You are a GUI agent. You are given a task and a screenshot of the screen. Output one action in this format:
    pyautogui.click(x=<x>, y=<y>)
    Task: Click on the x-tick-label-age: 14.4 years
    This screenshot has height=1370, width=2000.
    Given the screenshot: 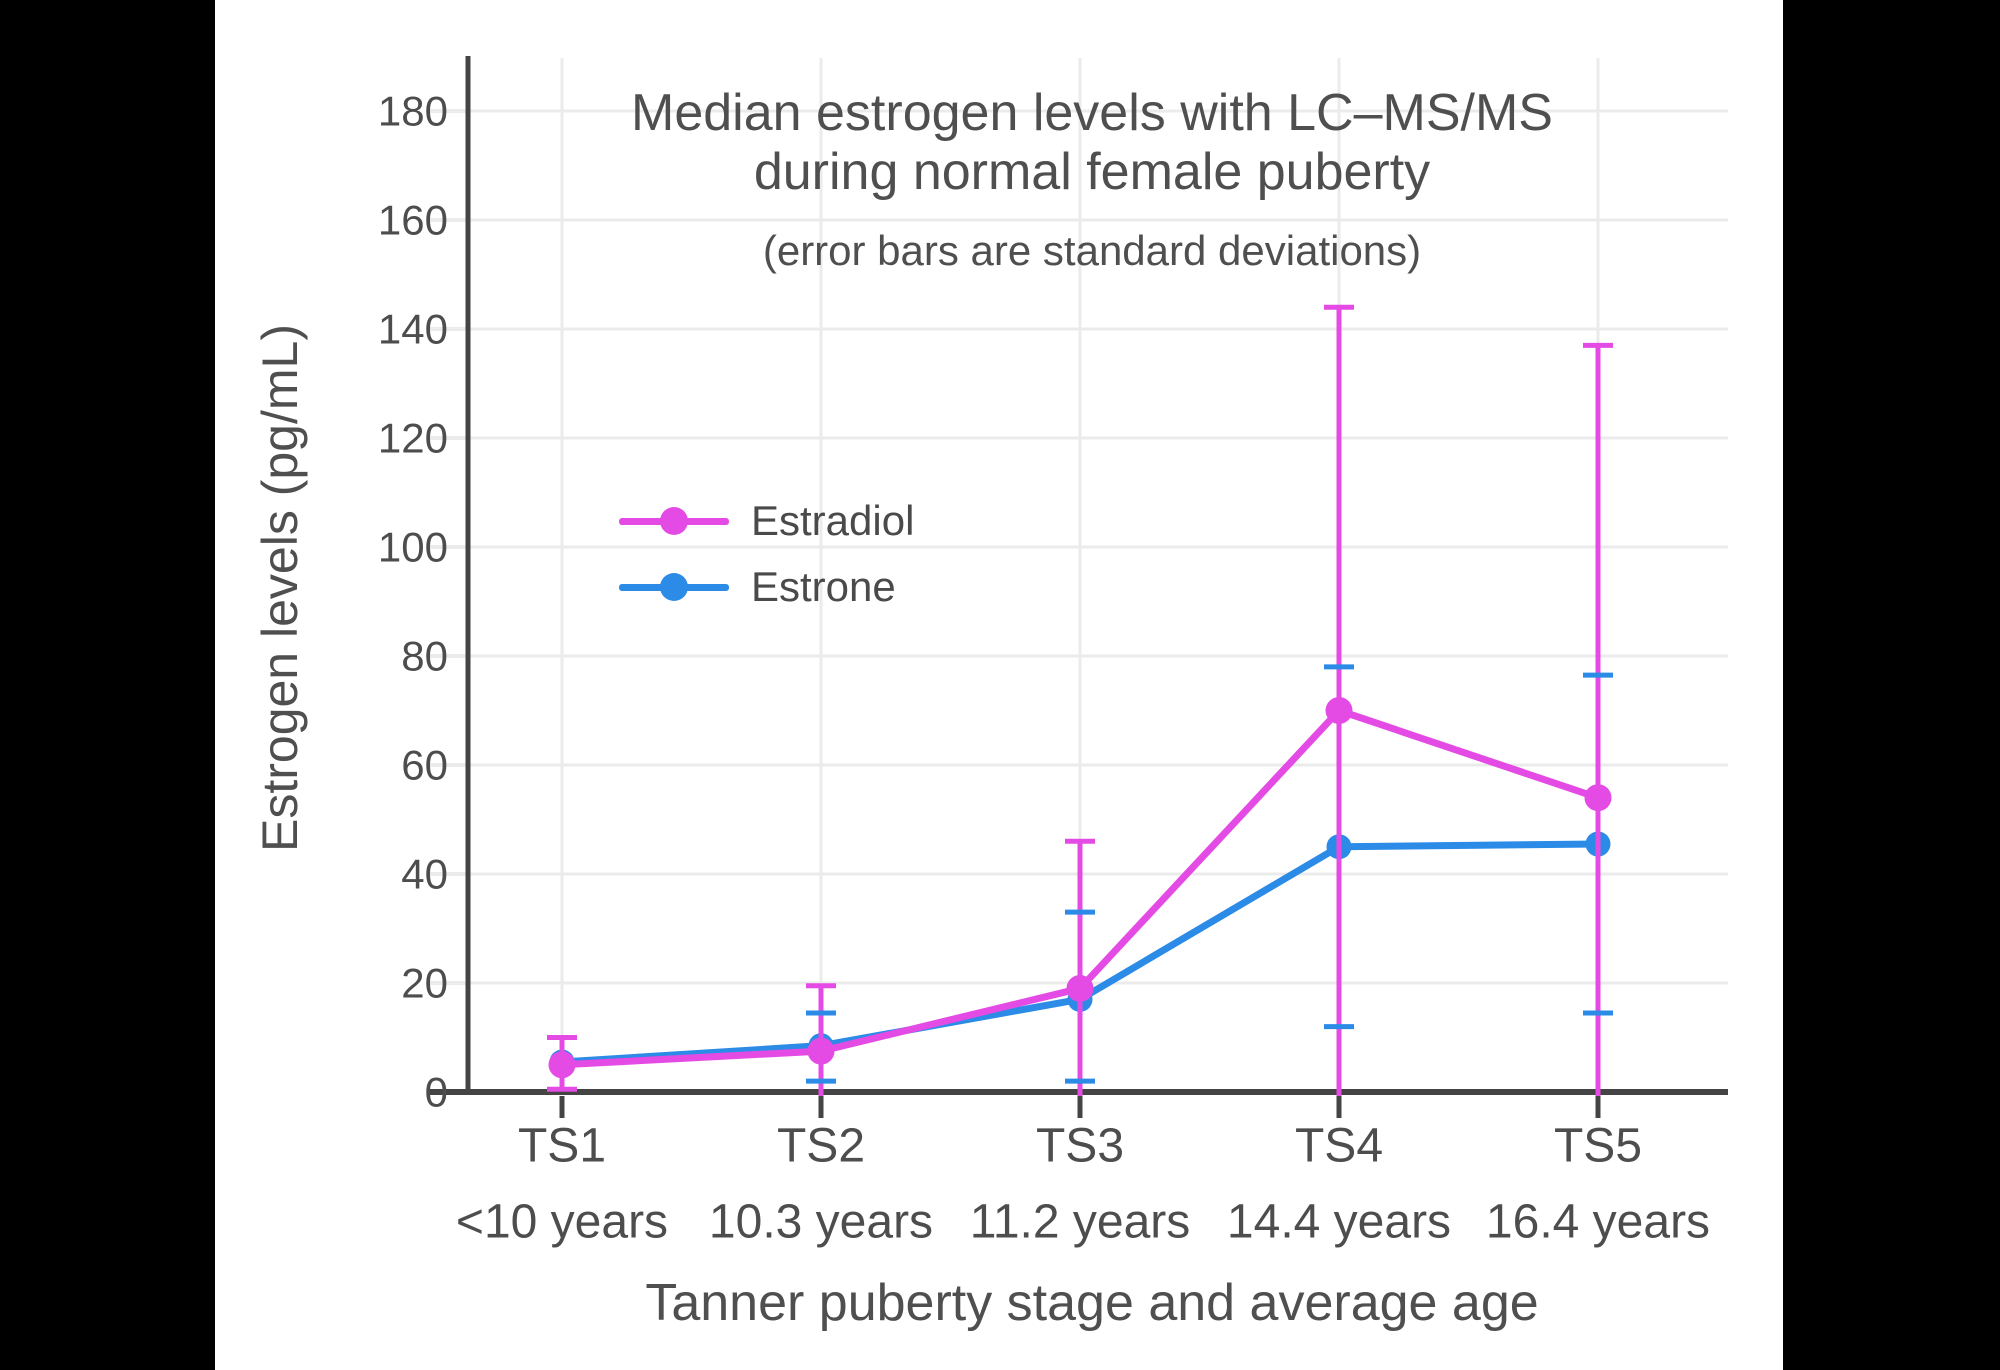 What is the action you would take?
    pyautogui.click(x=1339, y=1222)
    